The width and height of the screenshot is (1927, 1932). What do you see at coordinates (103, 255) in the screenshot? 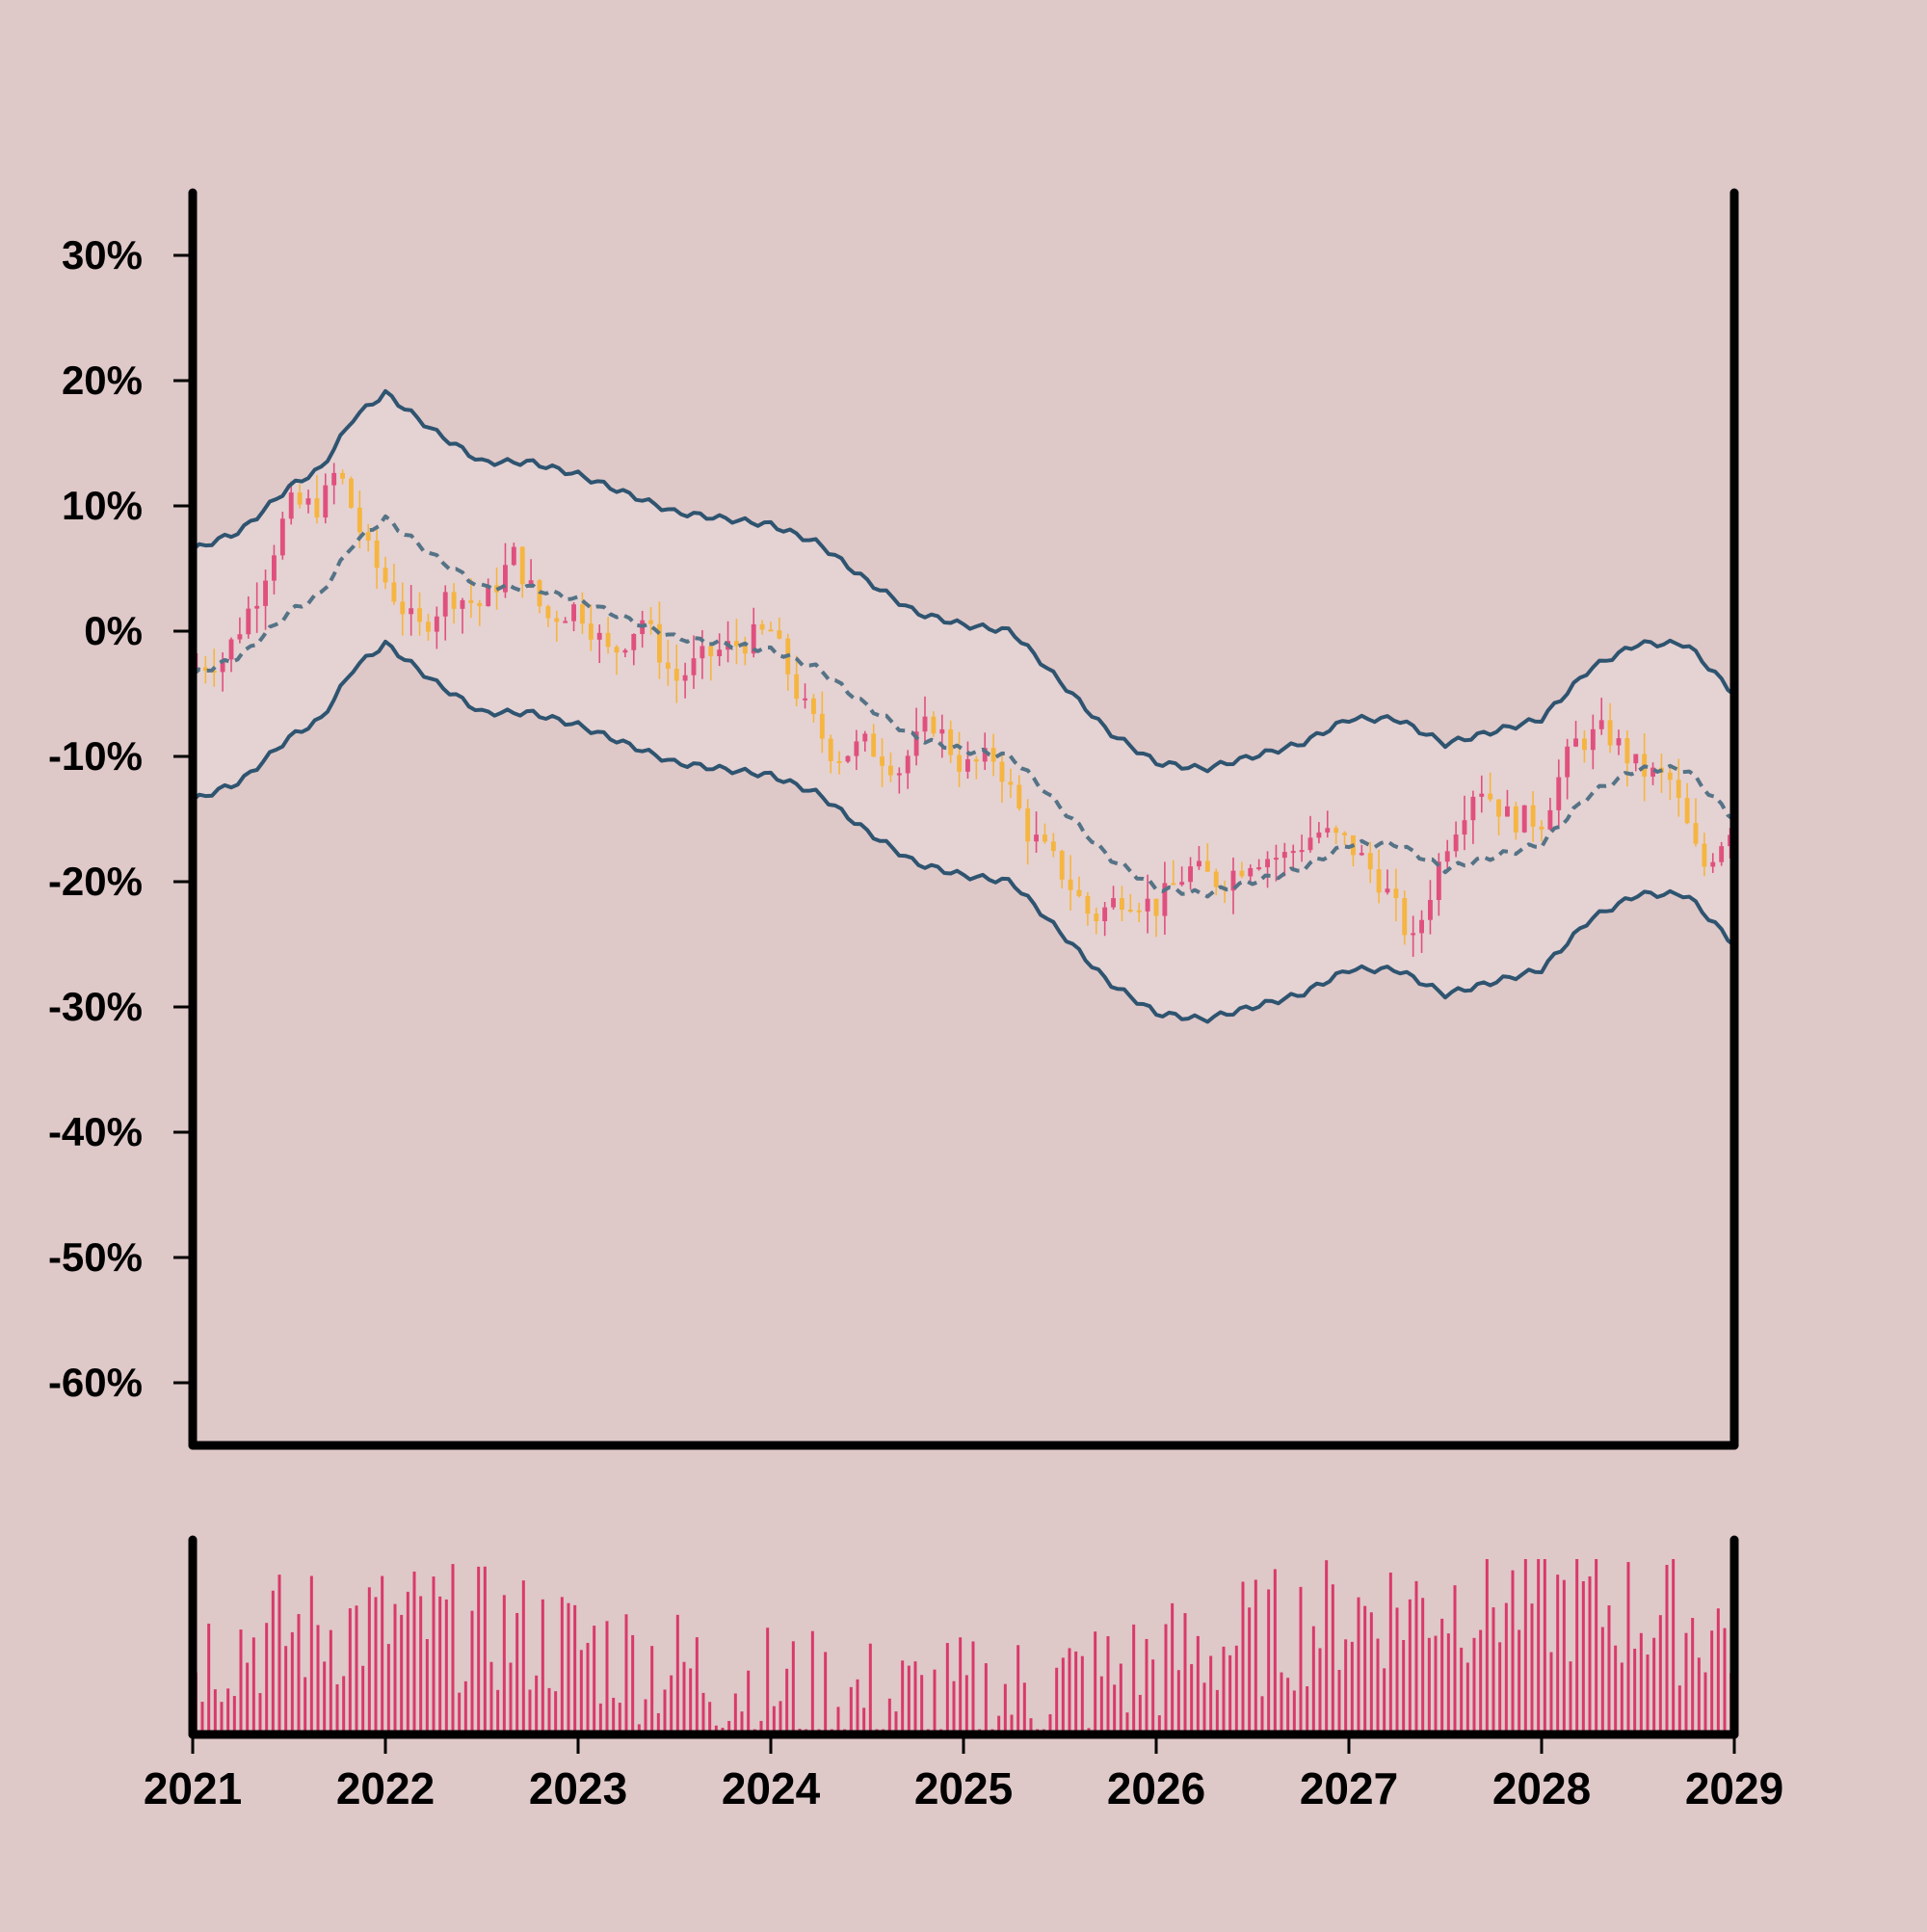
I see `y-tick-label: 30%` at bounding box center [103, 255].